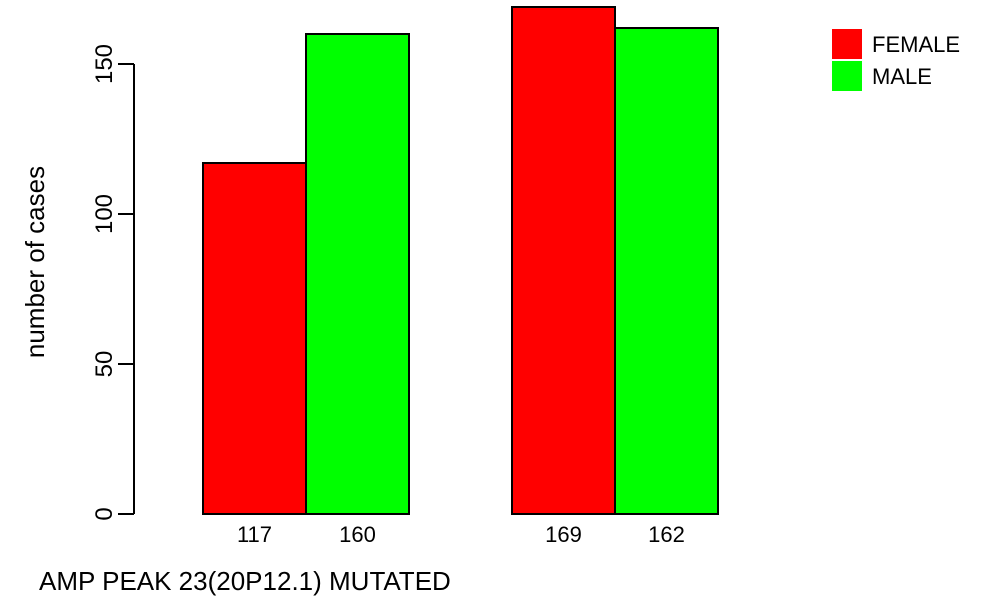 This screenshot has width=995, height=603. I want to click on bar-value-label: 117, so click(254, 534).